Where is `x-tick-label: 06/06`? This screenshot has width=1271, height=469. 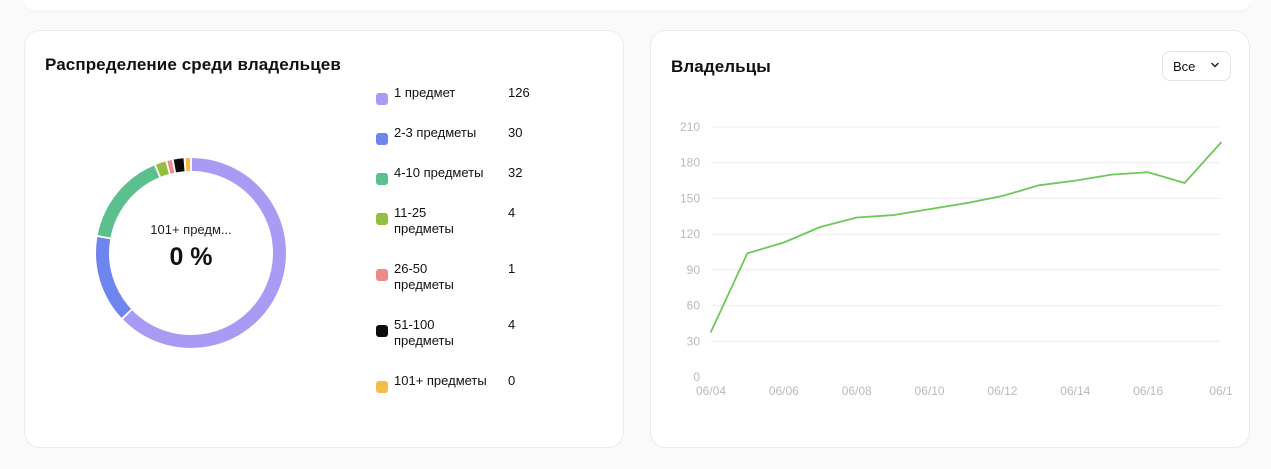 x-tick-label: 06/06 is located at coordinates (784, 391).